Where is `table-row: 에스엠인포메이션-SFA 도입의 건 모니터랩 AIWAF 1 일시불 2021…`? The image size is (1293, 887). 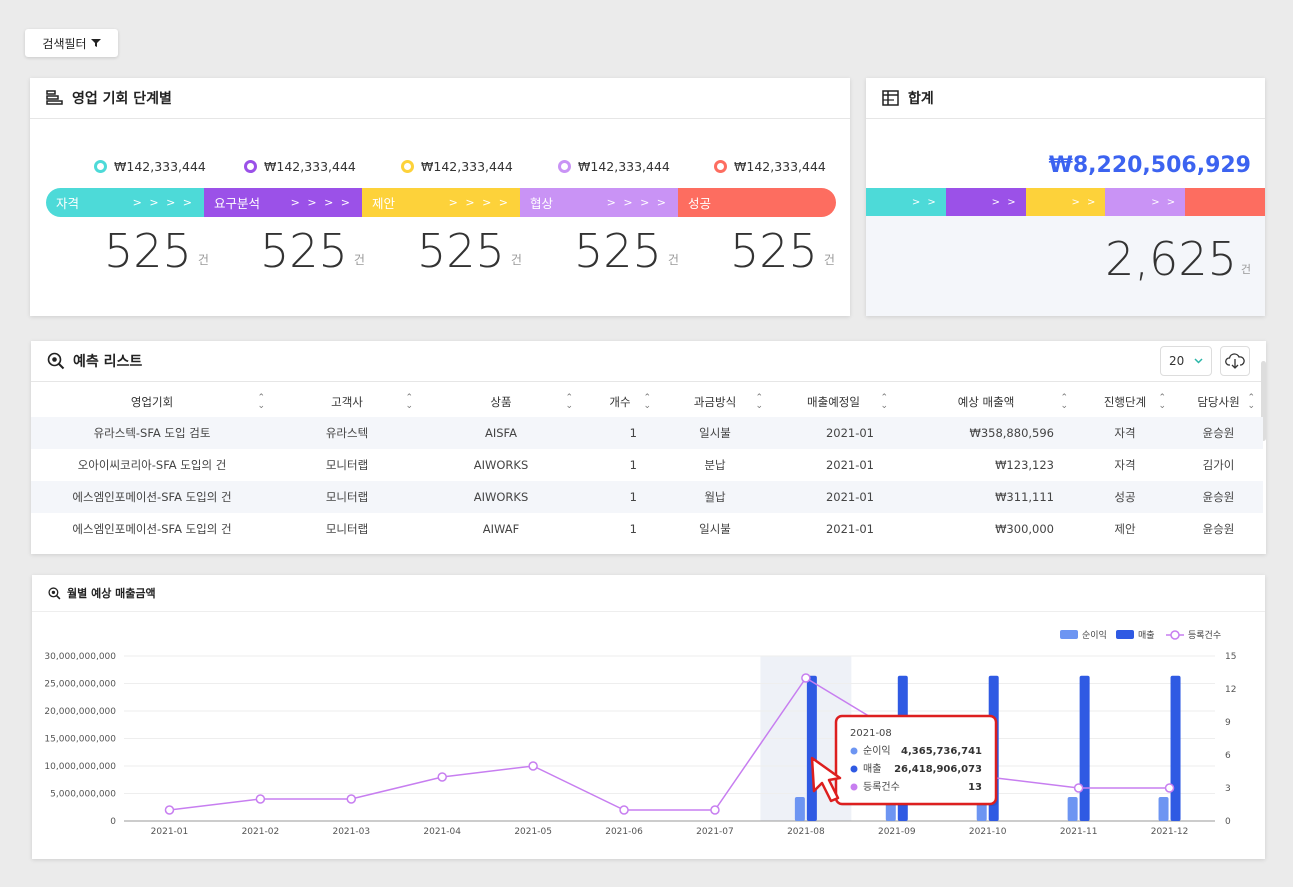 table-row: 에스엠인포메이션-SFA 도입의 건 모니터랩 AIWAF 1 일시불 2021… is located at coordinates (647, 529).